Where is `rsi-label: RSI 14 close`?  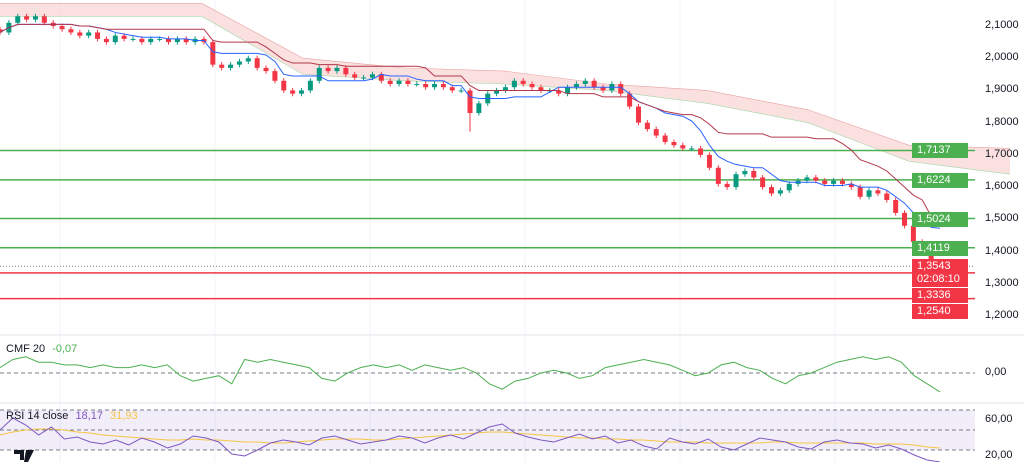
rsi-label: RSI 14 close is located at coordinates (37, 416).